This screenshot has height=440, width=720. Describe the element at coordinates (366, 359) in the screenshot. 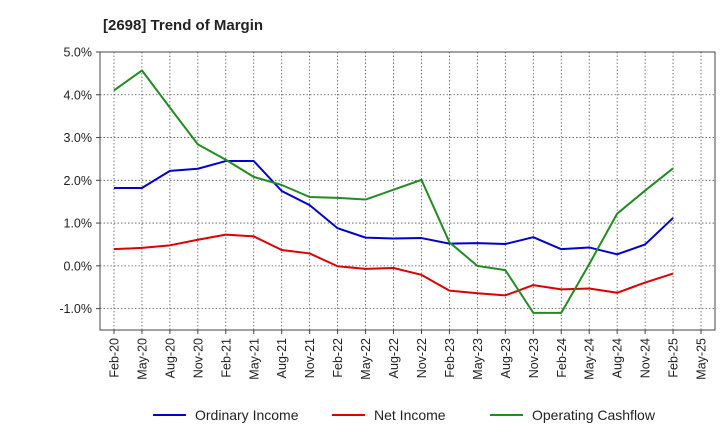

I see `x-tick-label: May-22` at that location.